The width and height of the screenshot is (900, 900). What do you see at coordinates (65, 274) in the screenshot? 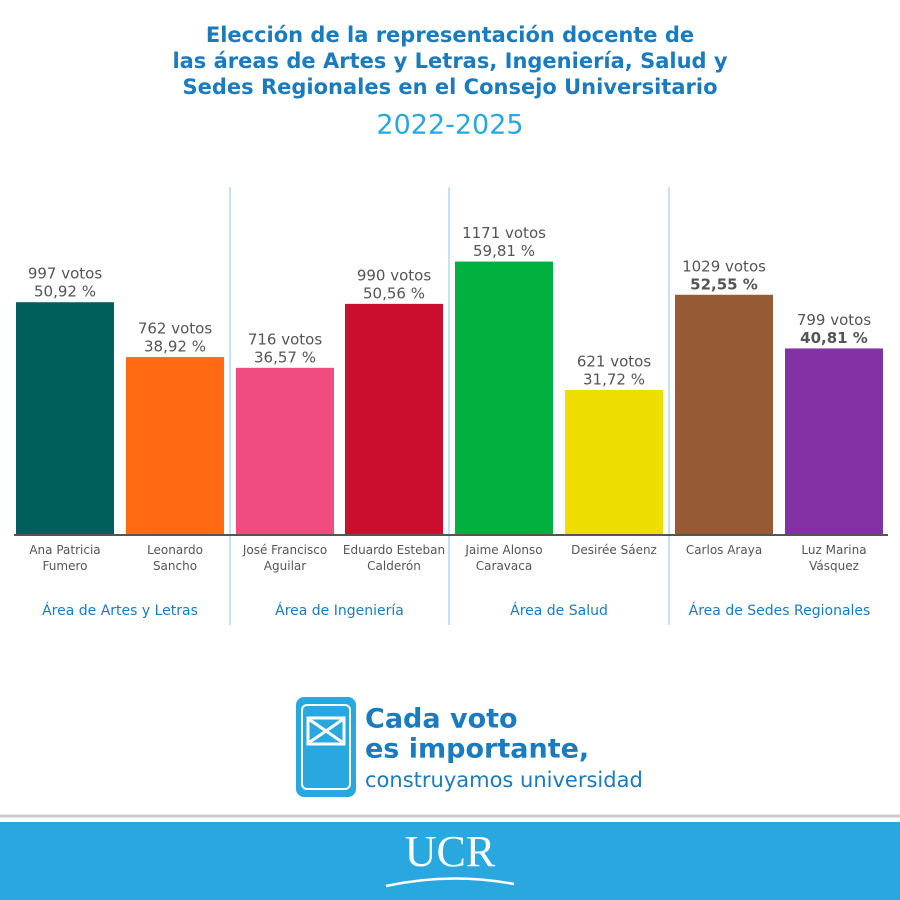
I see `vote-label: 997 votos` at bounding box center [65, 274].